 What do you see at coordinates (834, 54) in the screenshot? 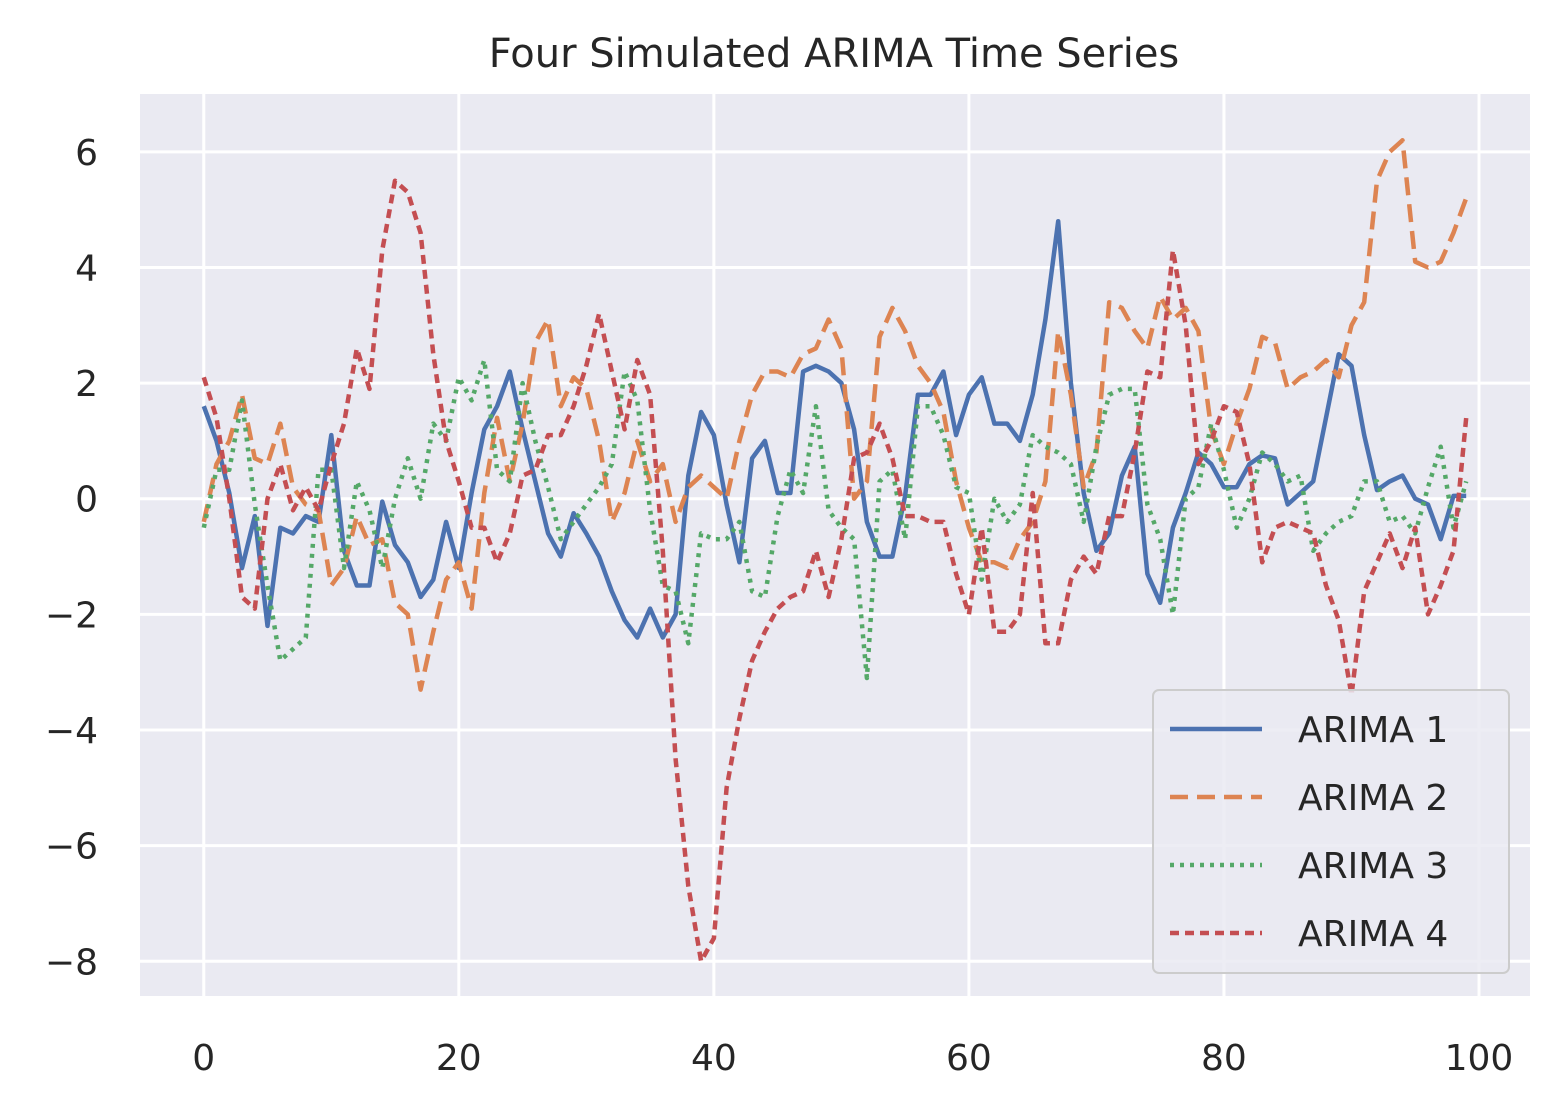
I see `chart-title: Four Simulated ARIMA Time Series` at bounding box center [834, 54].